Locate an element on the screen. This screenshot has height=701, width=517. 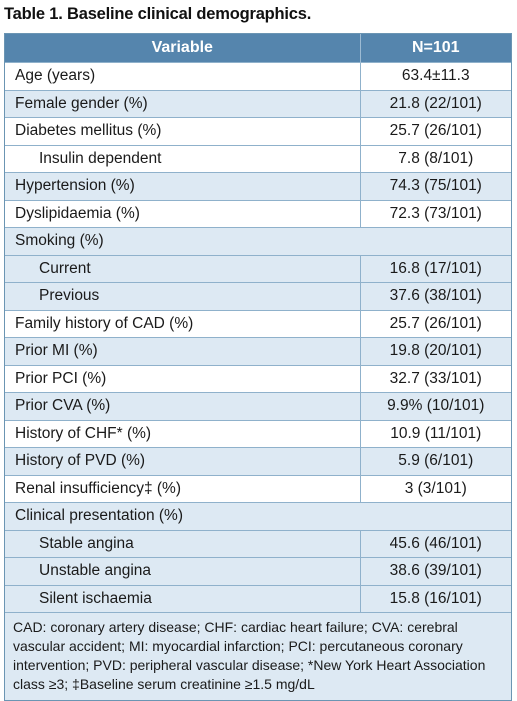
table-row: Dyslipidaemia (%) 72.3 (73/101) is located at coordinates (258, 213).